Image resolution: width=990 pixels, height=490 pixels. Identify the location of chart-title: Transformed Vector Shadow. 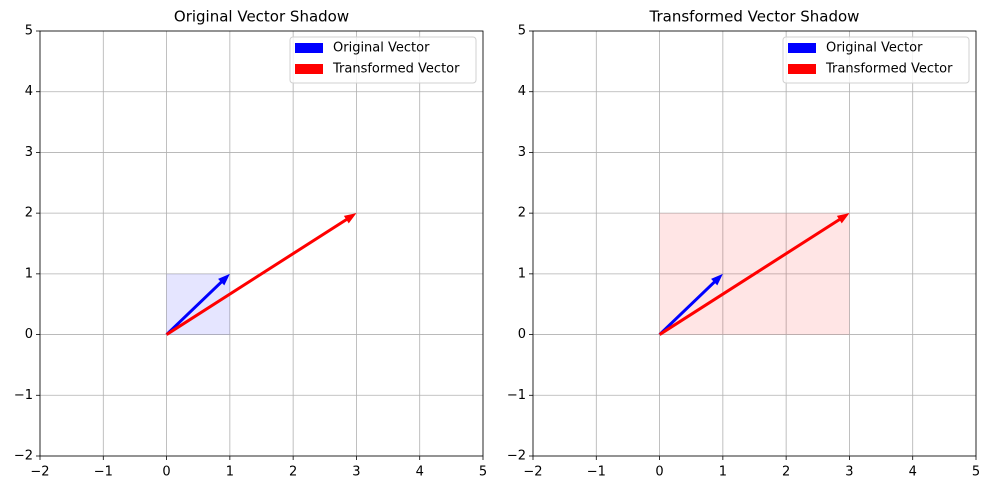
(754, 17).